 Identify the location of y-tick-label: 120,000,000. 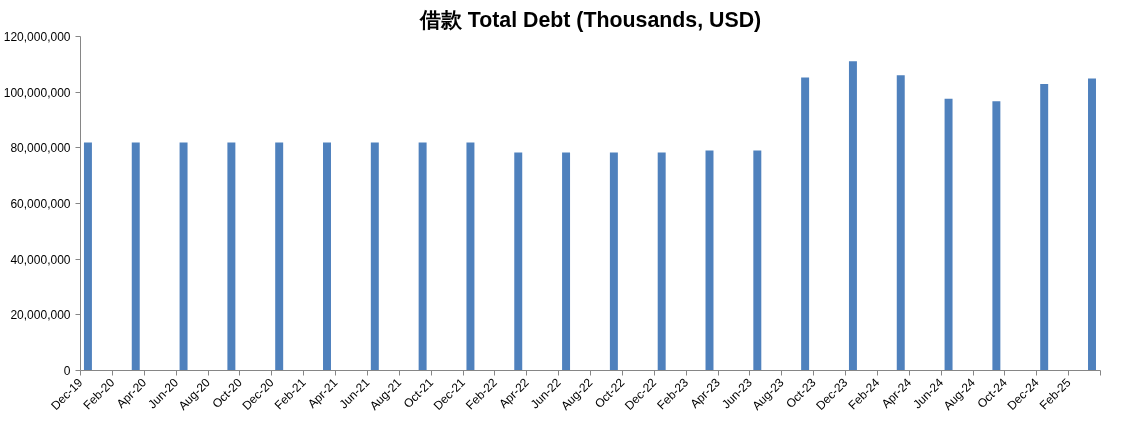
(37, 37).